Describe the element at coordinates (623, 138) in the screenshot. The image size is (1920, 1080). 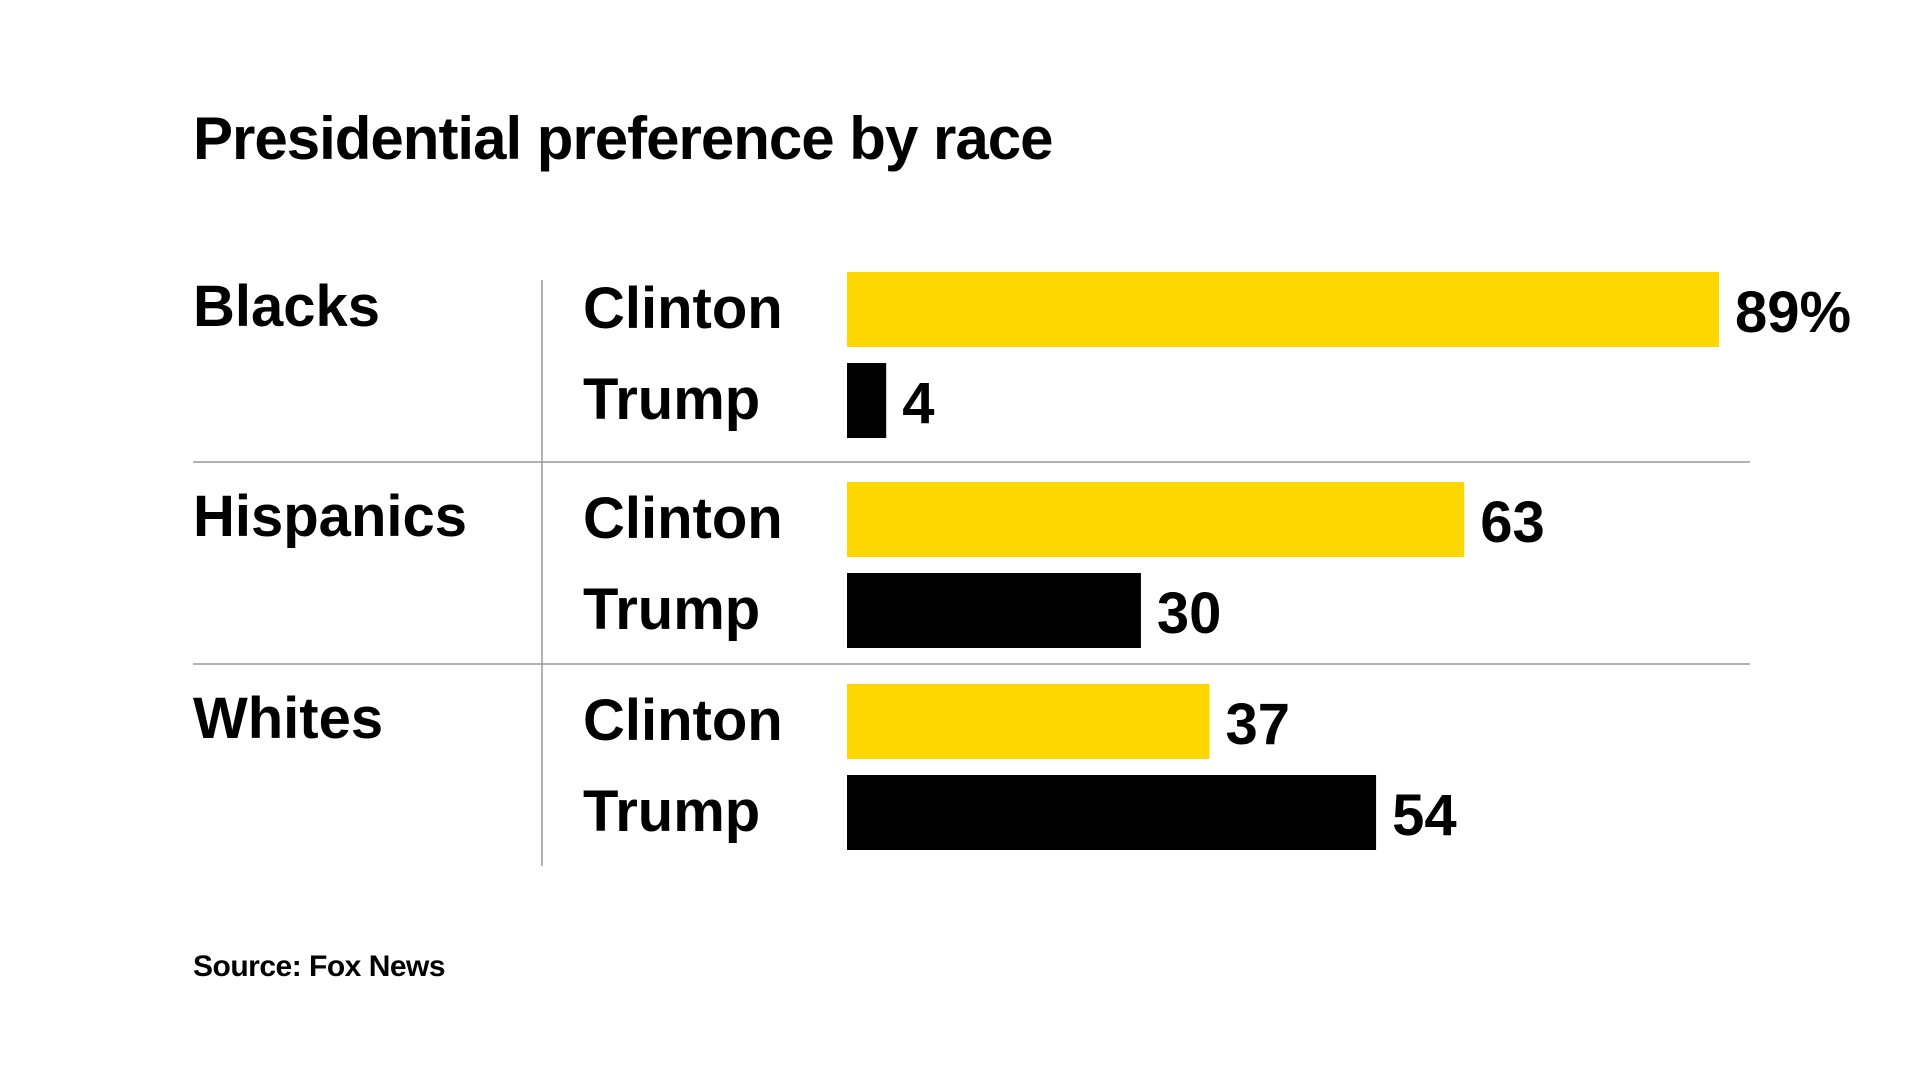
I see `chart-title: Presidential preference by race` at that location.